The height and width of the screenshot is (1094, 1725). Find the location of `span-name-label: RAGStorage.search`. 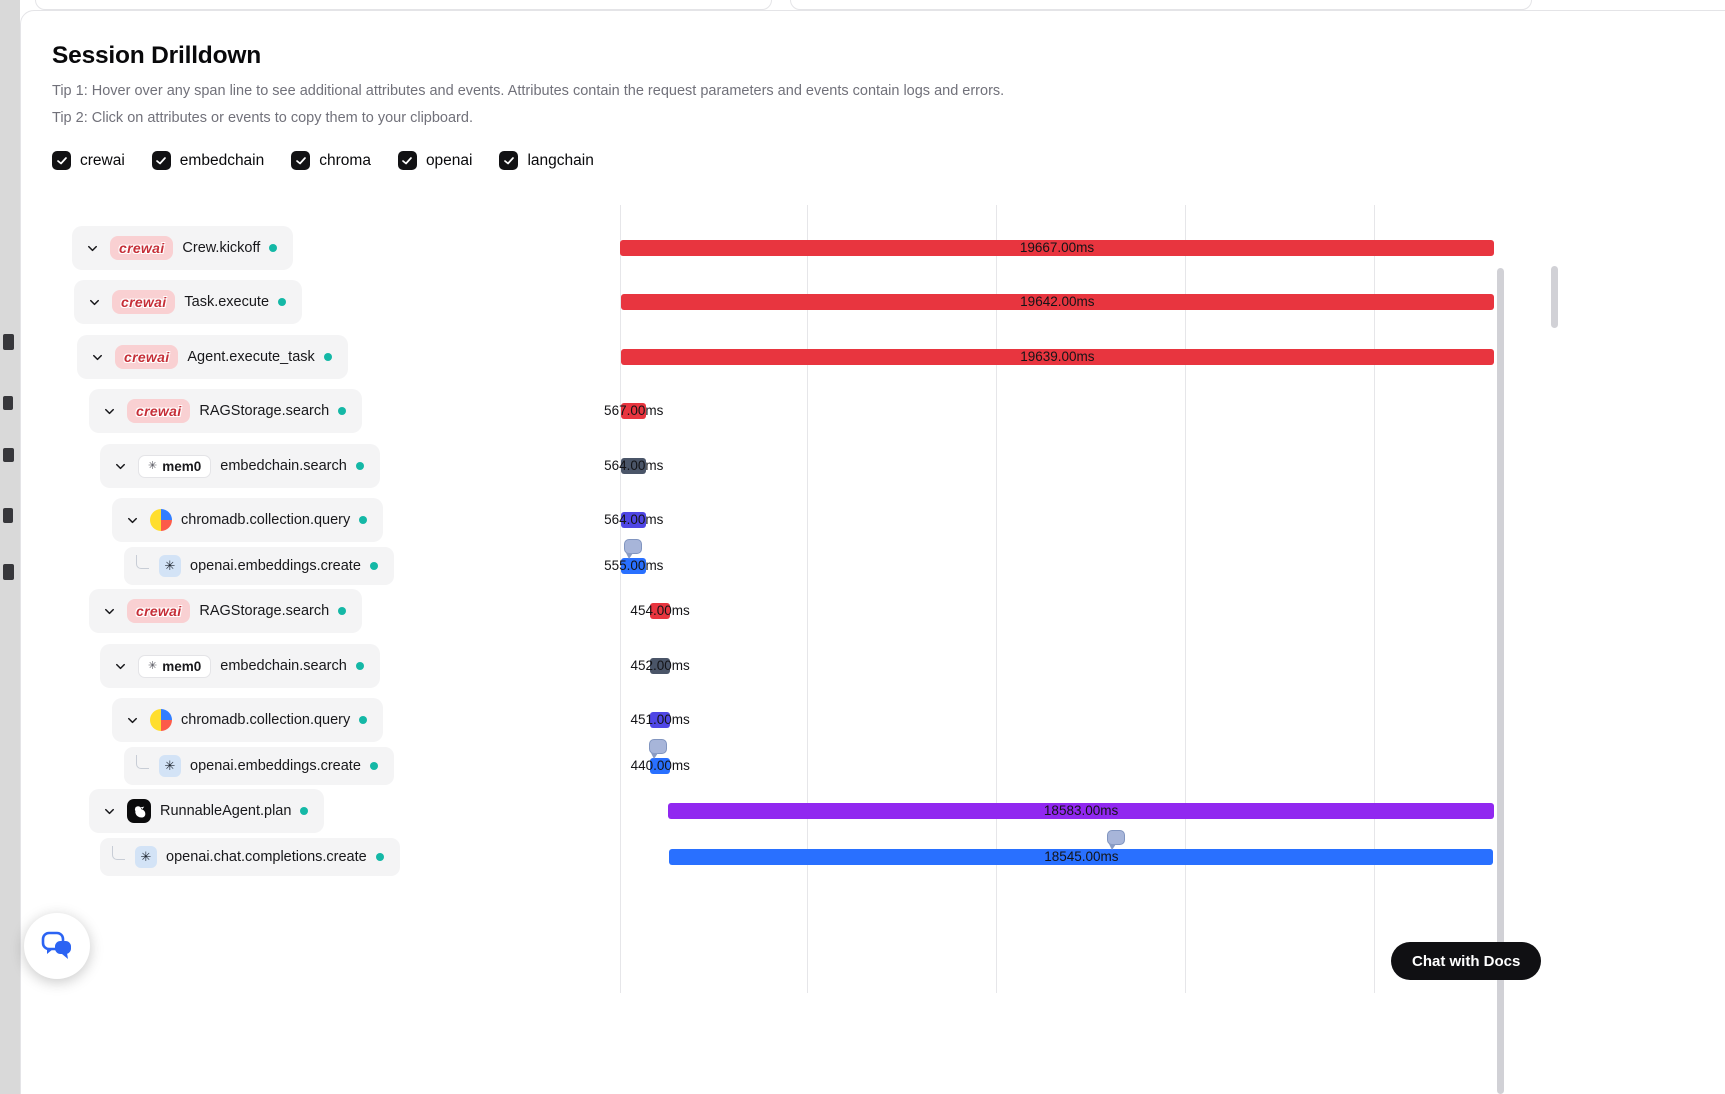

span-name-label: RAGStorage.search is located at coordinates (264, 411).